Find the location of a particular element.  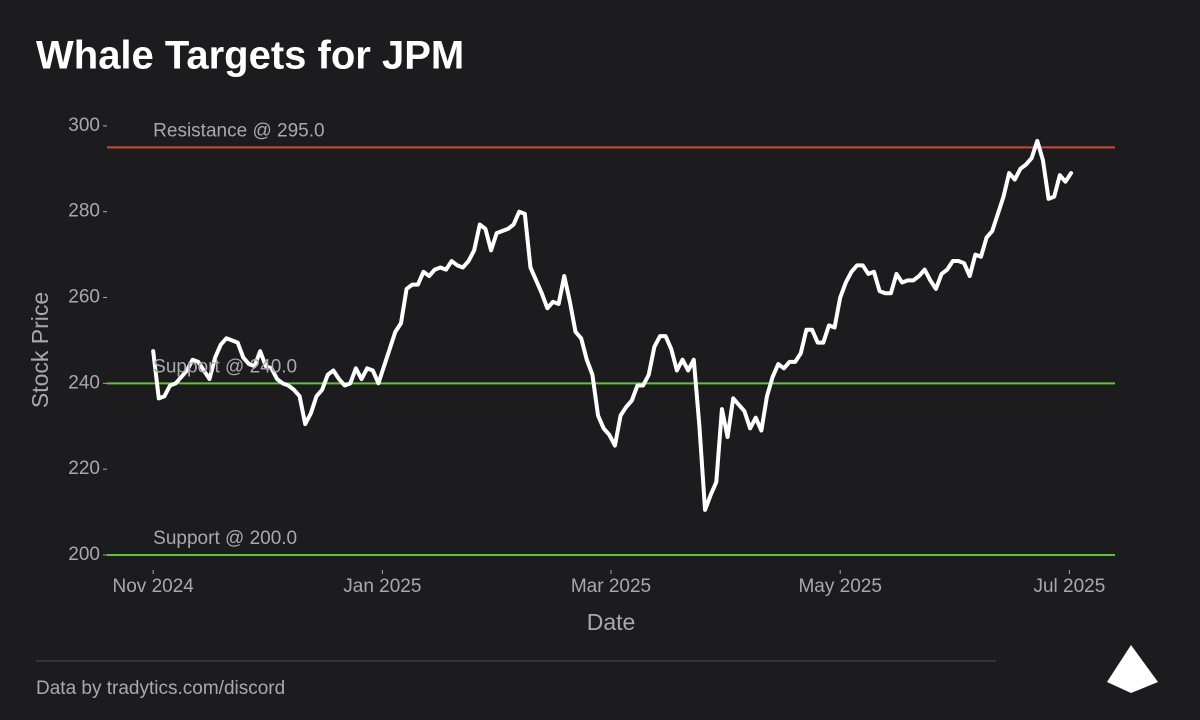

y-tick-label: 280 is located at coordinates (84, 211).